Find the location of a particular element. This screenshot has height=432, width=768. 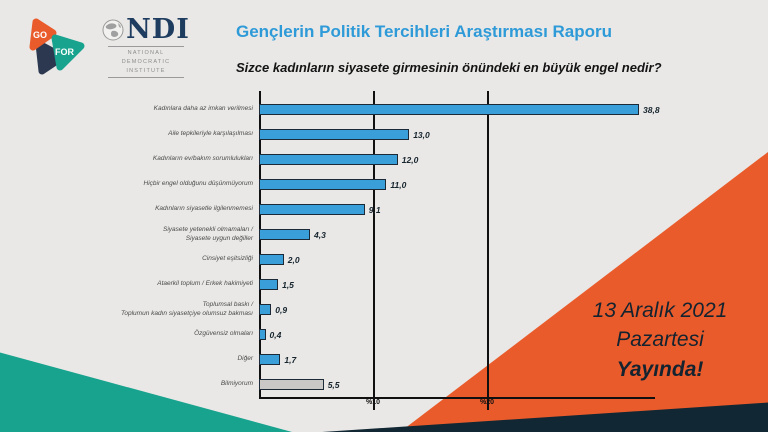

bar-value-label: 1,5 is located at coordinates (288, 284).